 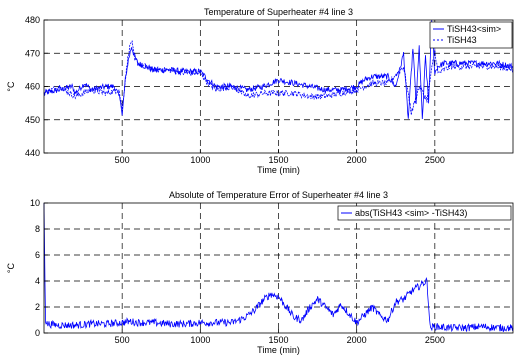 What do you see at coordinates (32, 87) in the screenshot?
I see `y-tick-label: 460` at bounding box center [32, 87].